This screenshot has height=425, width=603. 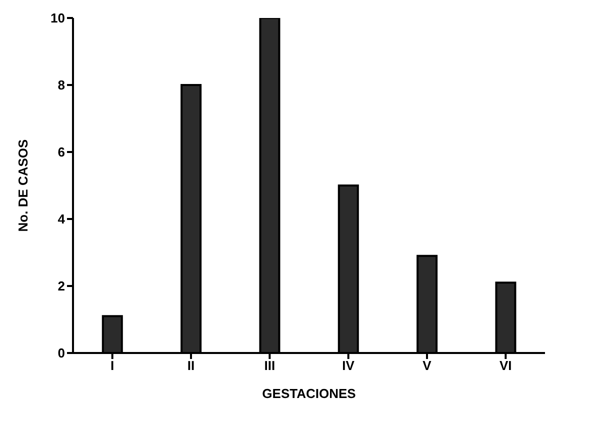 What do you see at coordinates (270, 366) in the screenshot?
I see `x-tick-label: III` at bounding box center [270, 366].